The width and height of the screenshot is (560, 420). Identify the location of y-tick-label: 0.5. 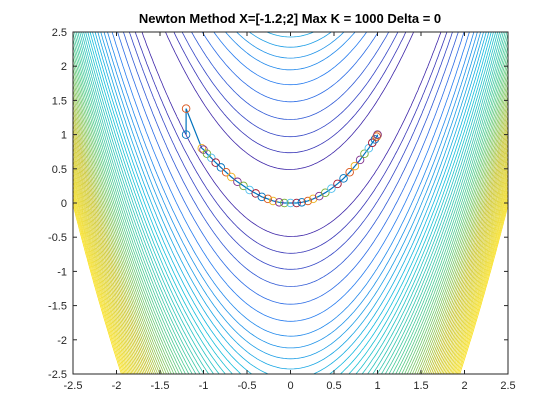
(59, 170).